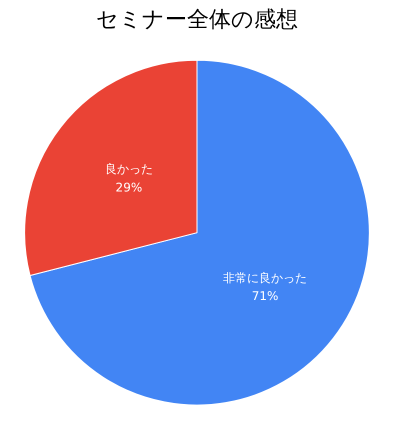 This screenshot has height=438, width=393. Describe the element at coordinates (265, 277) in the screenshot. I see `slice-label: 非常に良かった` at that location.